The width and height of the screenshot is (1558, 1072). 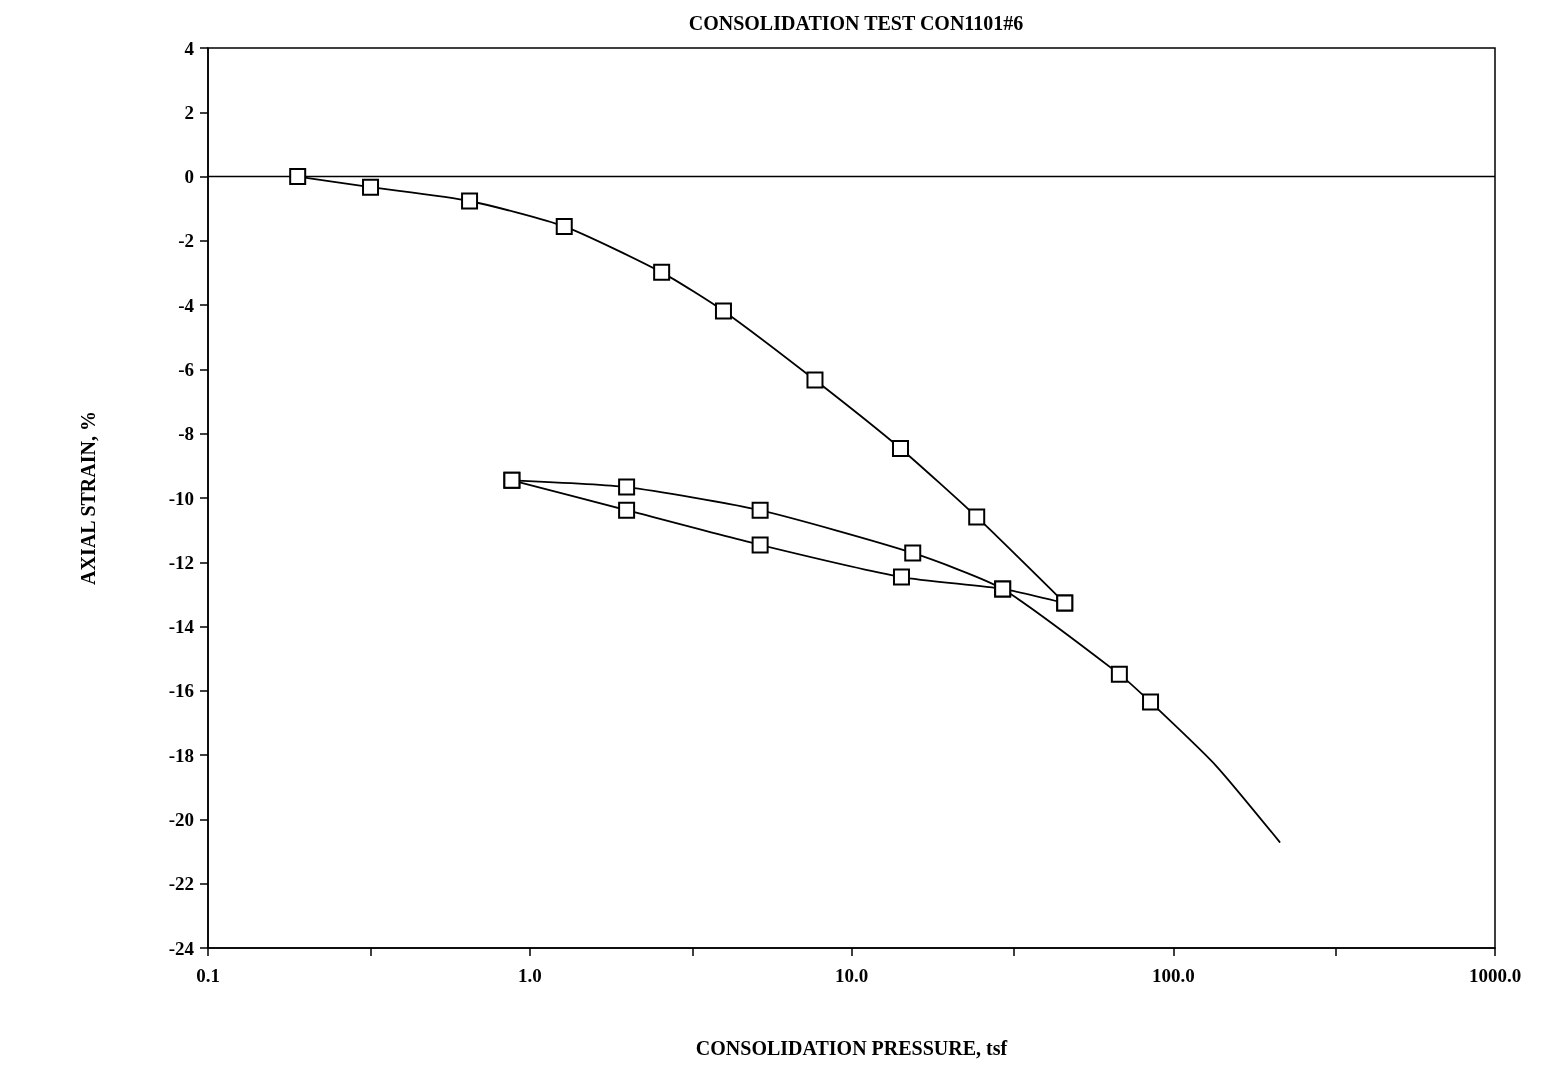 I want to click on y-tick-label: -22, so click(x=181, y=884).